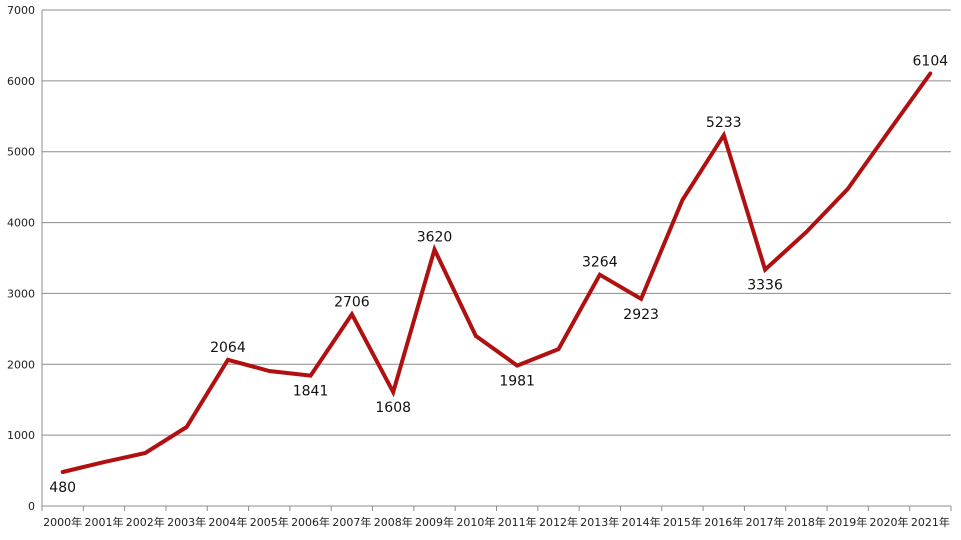 This screenshot has width=961, height=540. I want to click on y-tick-label: 4000, so click(21, 223).